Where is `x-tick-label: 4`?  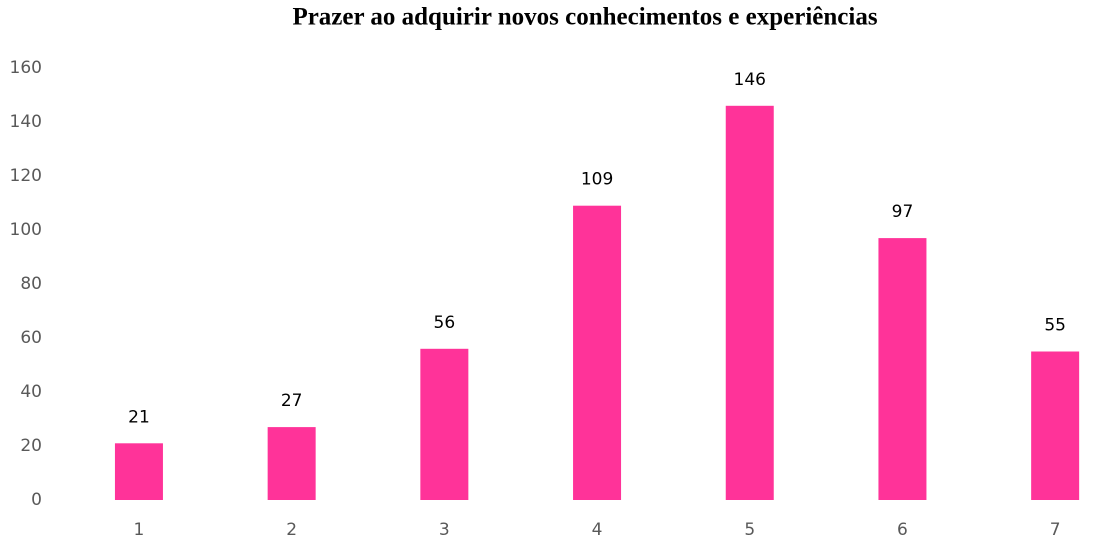
x-tick-label: 4 is located at coordinates (597, 530).